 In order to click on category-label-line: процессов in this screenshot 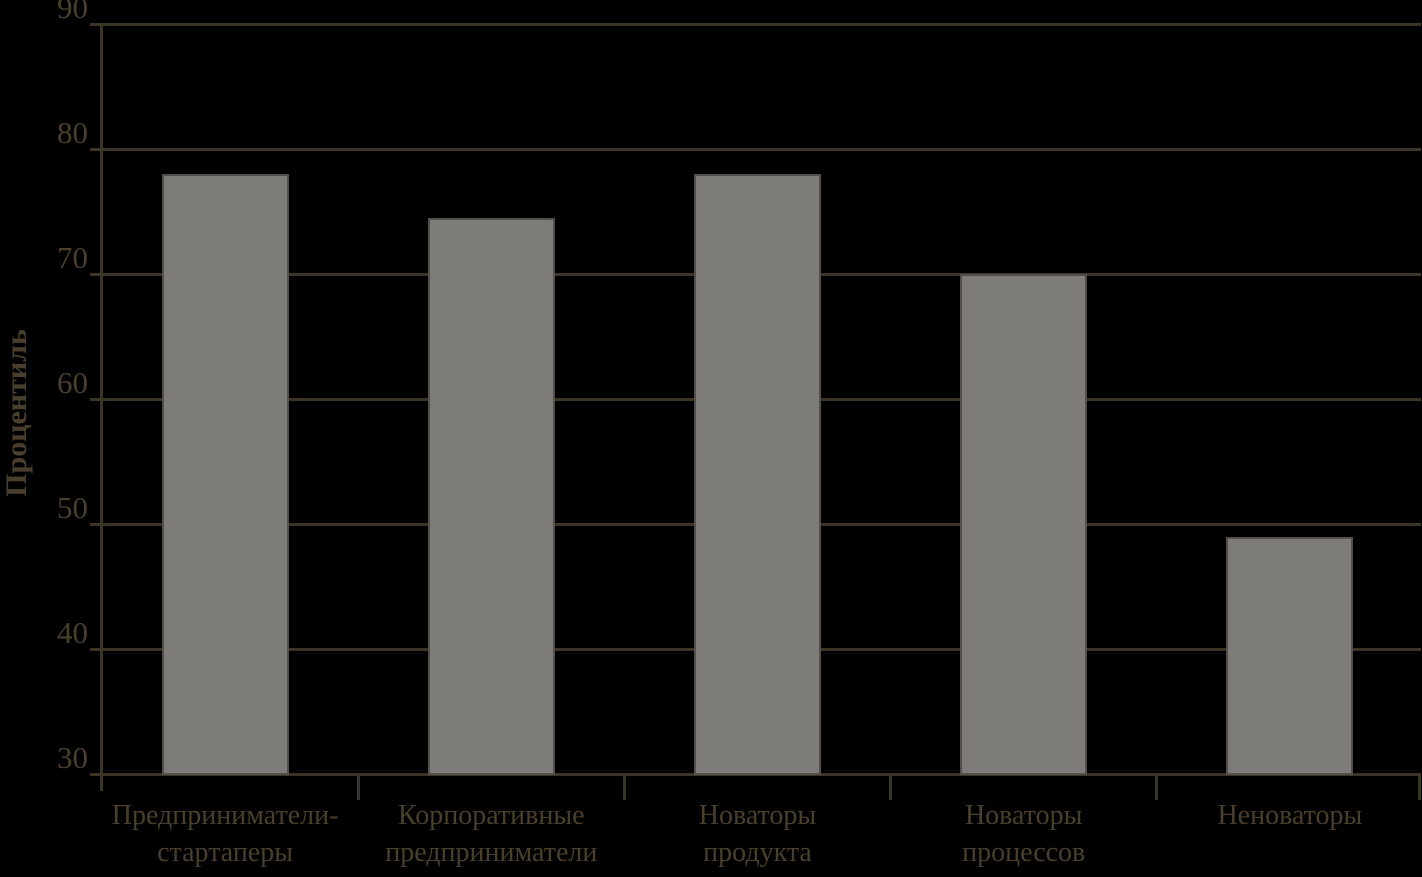, I will do `click(1024, 853)`.